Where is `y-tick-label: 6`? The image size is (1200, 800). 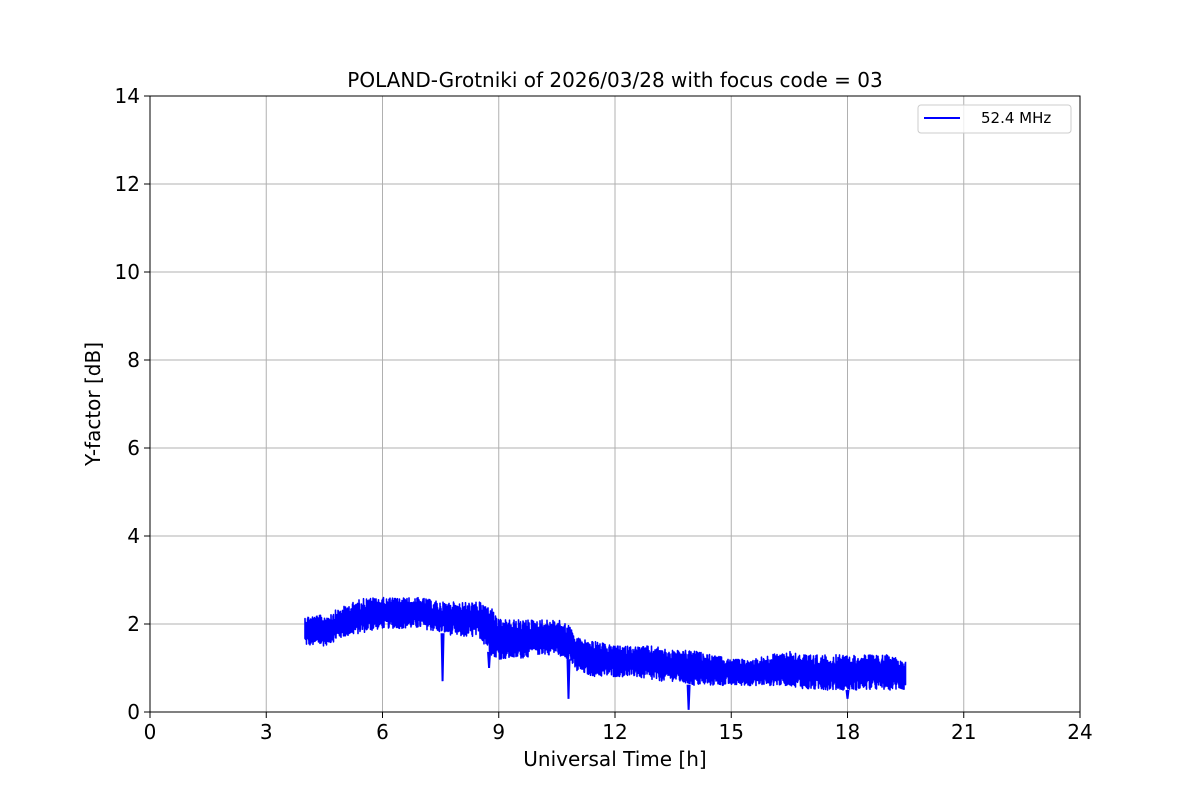
y-tick-label: 6 is located at coordinates (133, 448).